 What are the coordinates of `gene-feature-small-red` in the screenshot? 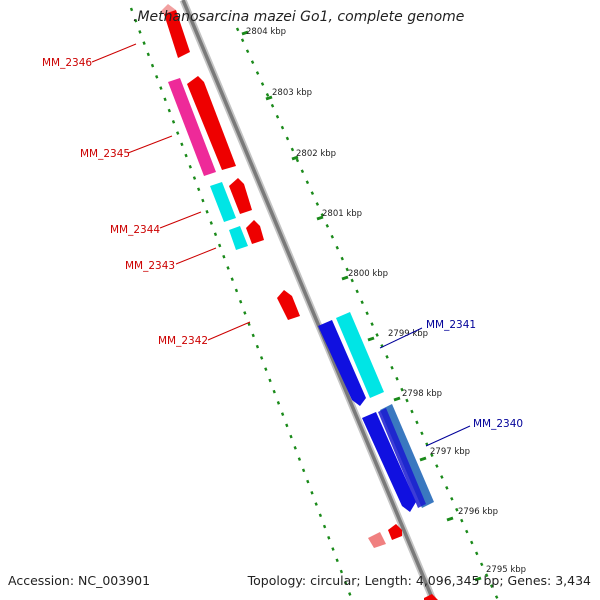 It's located at (395, 532).